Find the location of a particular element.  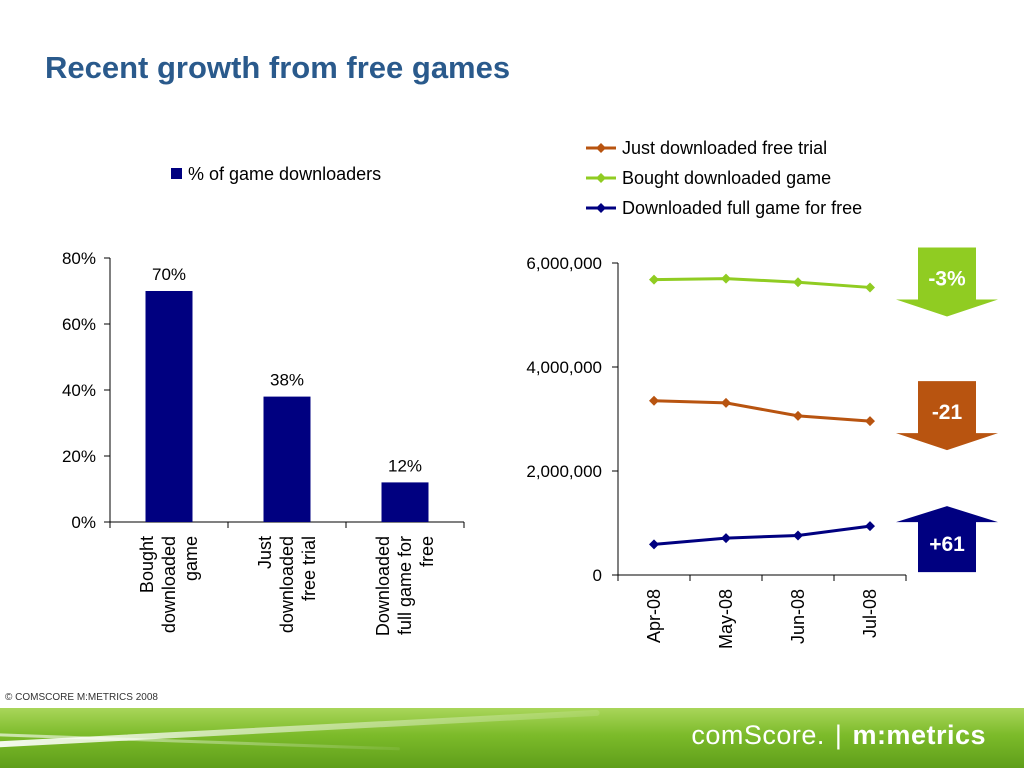

bar-category-label-line: full game for is located at coordinates (405, 585).